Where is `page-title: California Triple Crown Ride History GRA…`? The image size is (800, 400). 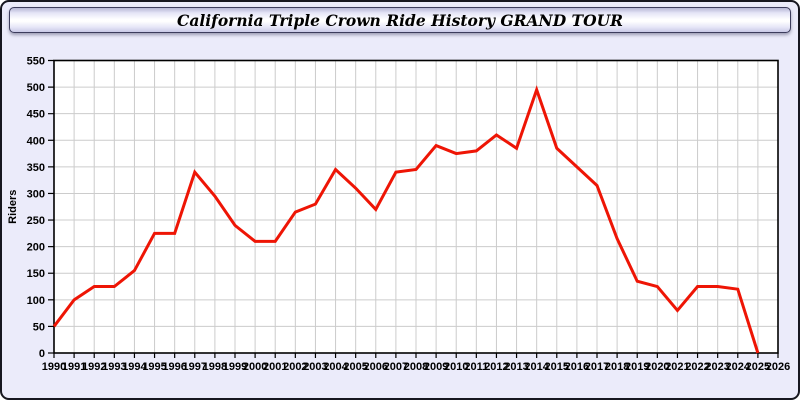
page-title: California Triple Crown Ride History GRA… is located at coordinates (400, 20).